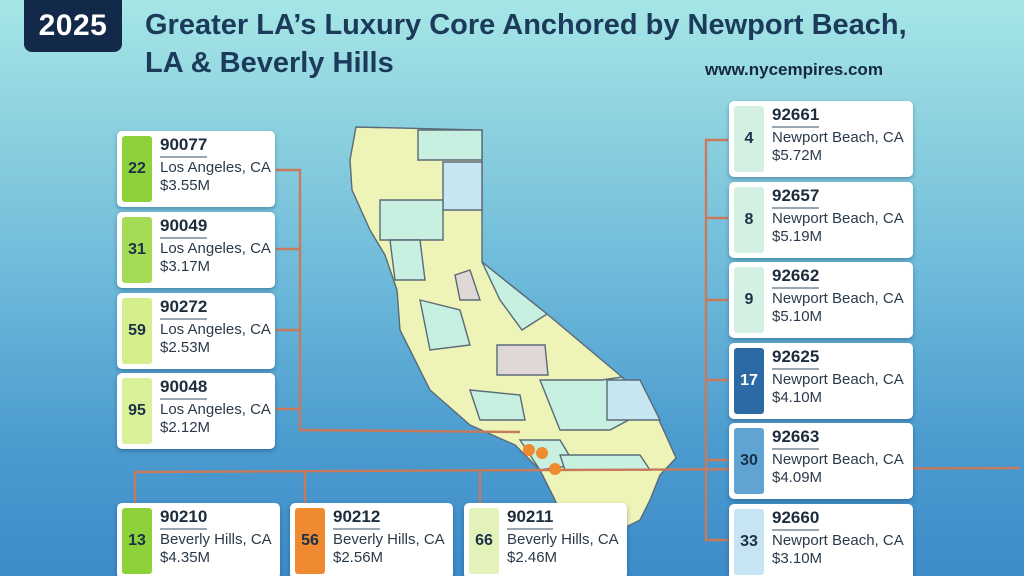 The height and width of the screenshot is (576, 1024). I want to click on zip-card-92660: 33 92660 Newport Beach, CA $3.10M, so click(821, 540).